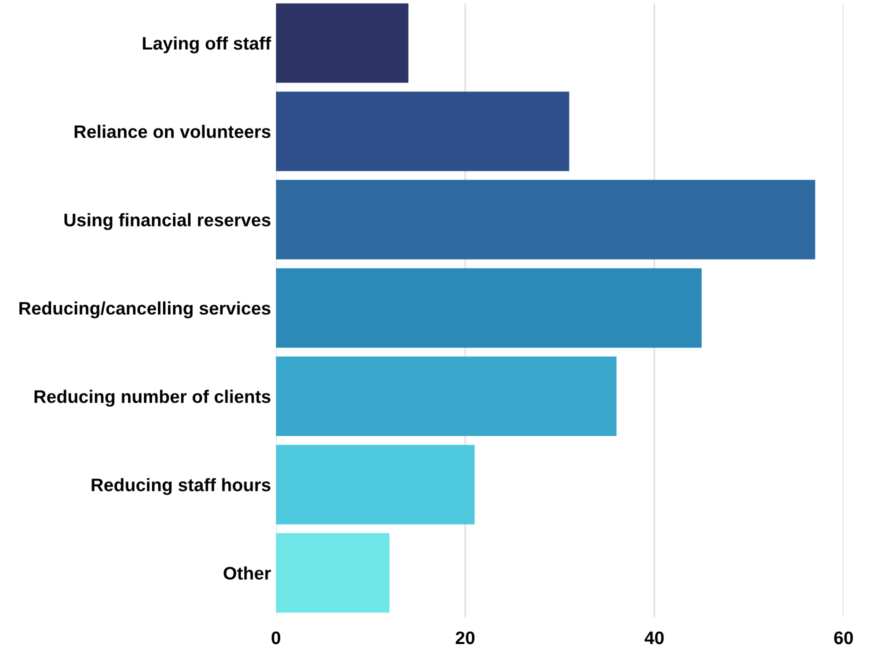 The width and height of the screenshot is (880, 653). What do you see at coordinates (276, 637) in the screenshot?
I see `x-tick-label: 0` at bounding box center [276, 637].